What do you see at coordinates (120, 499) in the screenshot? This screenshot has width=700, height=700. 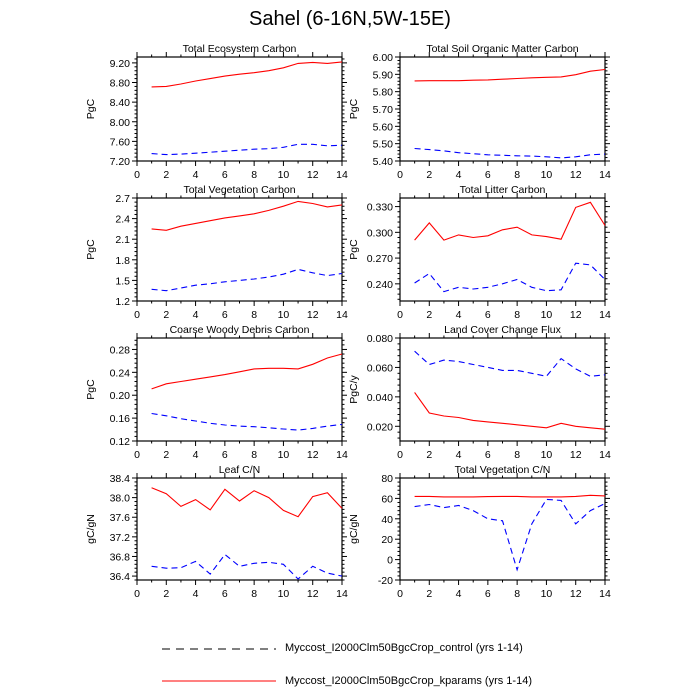 I see `y-tick-label: 38.0` at bounding box center [120, 499].